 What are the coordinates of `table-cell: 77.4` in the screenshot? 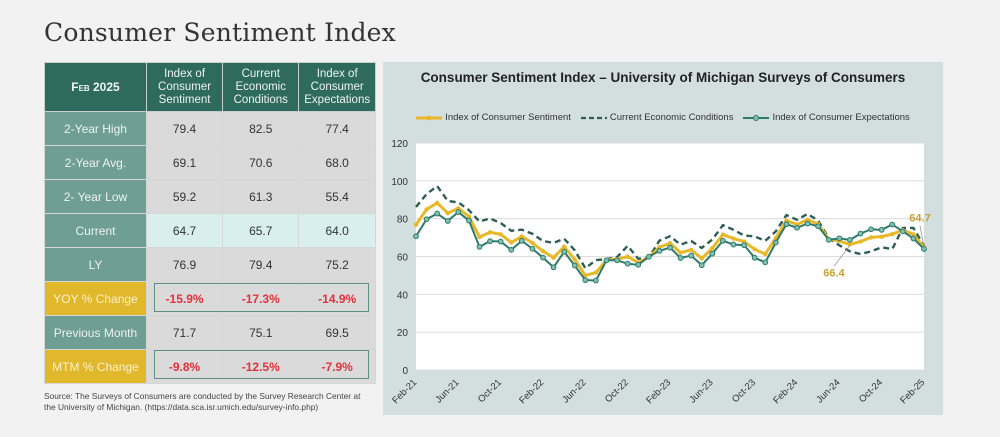 It's located at (337, 128).